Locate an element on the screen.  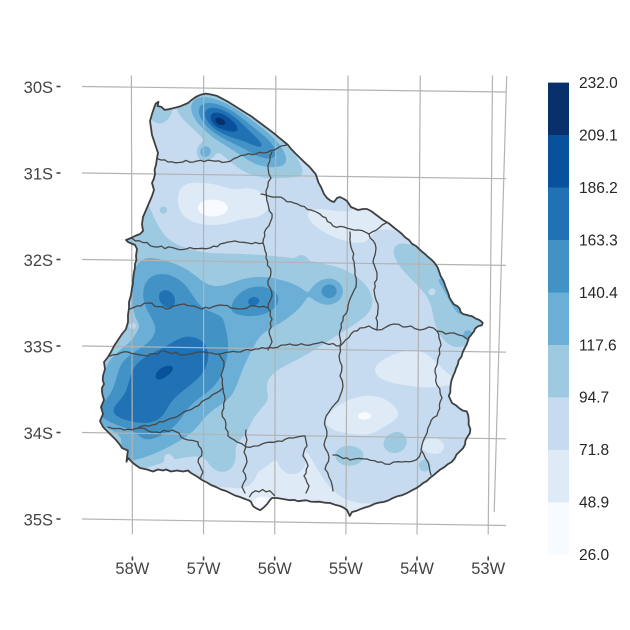
svg-text: 34S is located at coordinates (38, 434).